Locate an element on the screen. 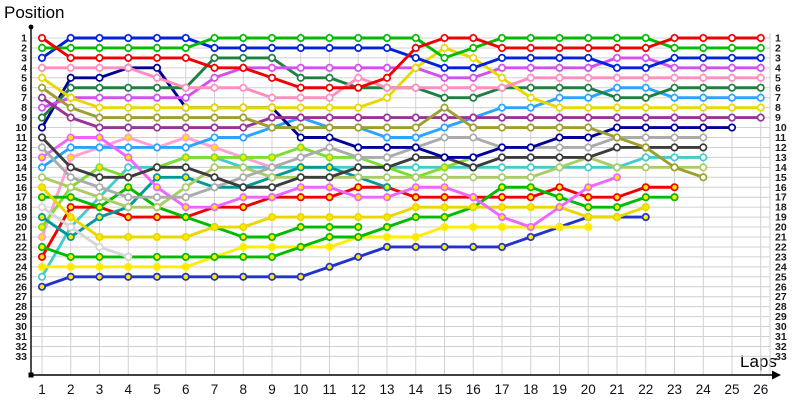 The height and width of the screenshot is (400, 800). y-tick-left: 27 is located at coordinates (21, 297).